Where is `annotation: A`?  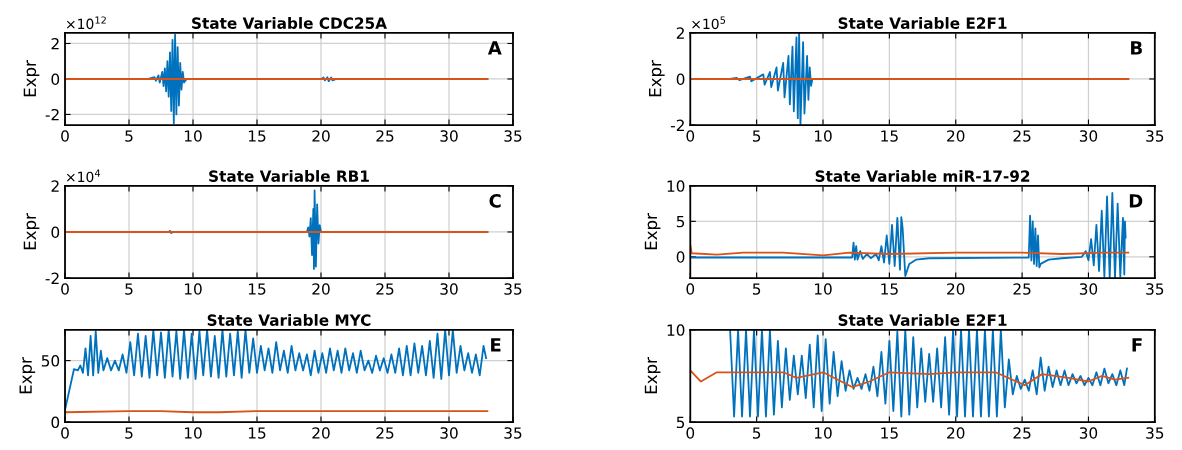
annotation: A is located at coordinates (494, 48).